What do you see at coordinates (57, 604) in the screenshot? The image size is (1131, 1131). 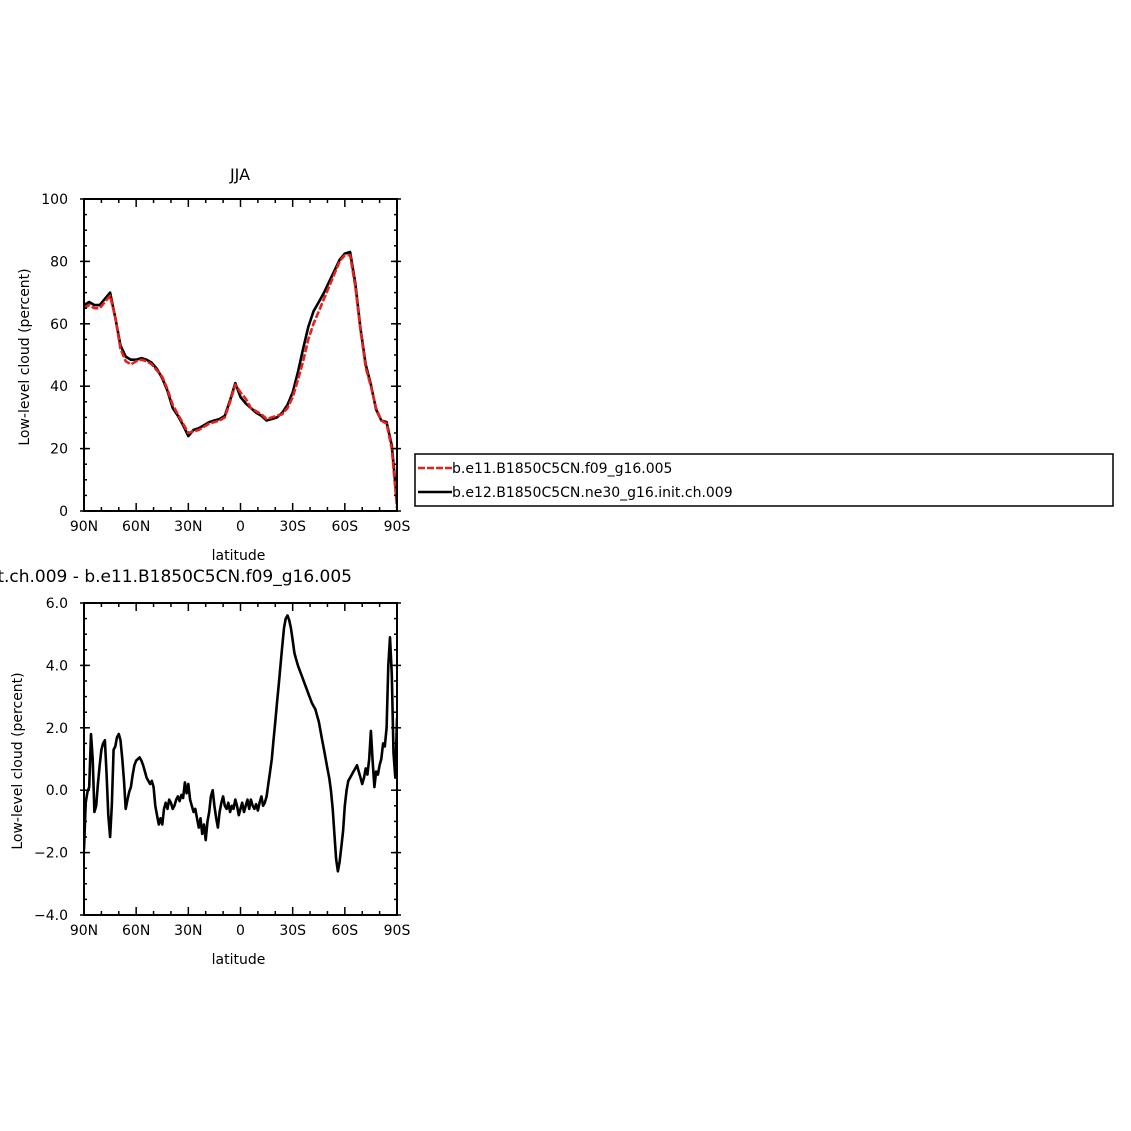 I see `y-tick-label: 6.0` at bounding box center [57, 604].